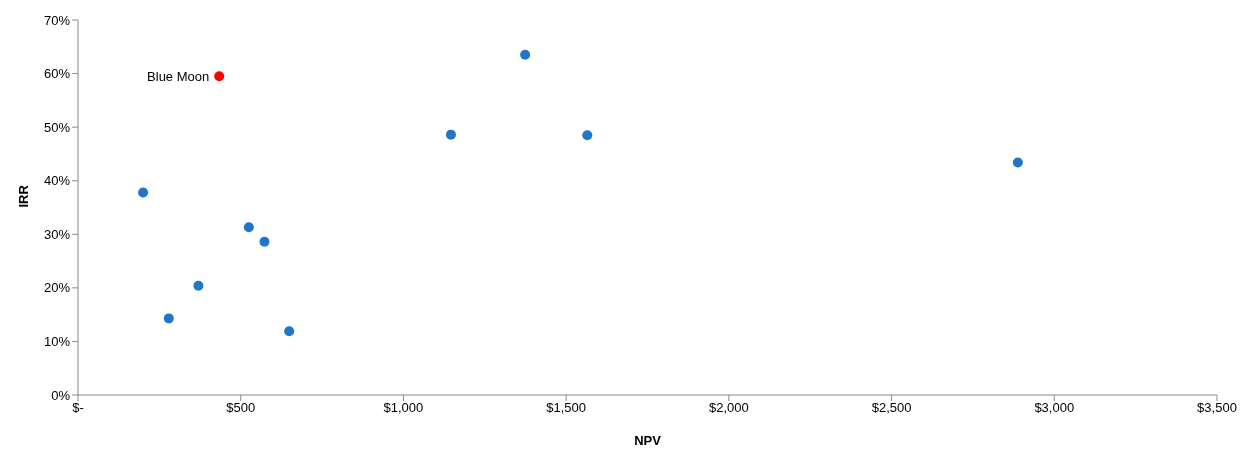 This screenshot has width=1249, height=463. Describe the element at coordinates (57, 20) in the screenshot. I see `y-tick-label: 70%` at that location.